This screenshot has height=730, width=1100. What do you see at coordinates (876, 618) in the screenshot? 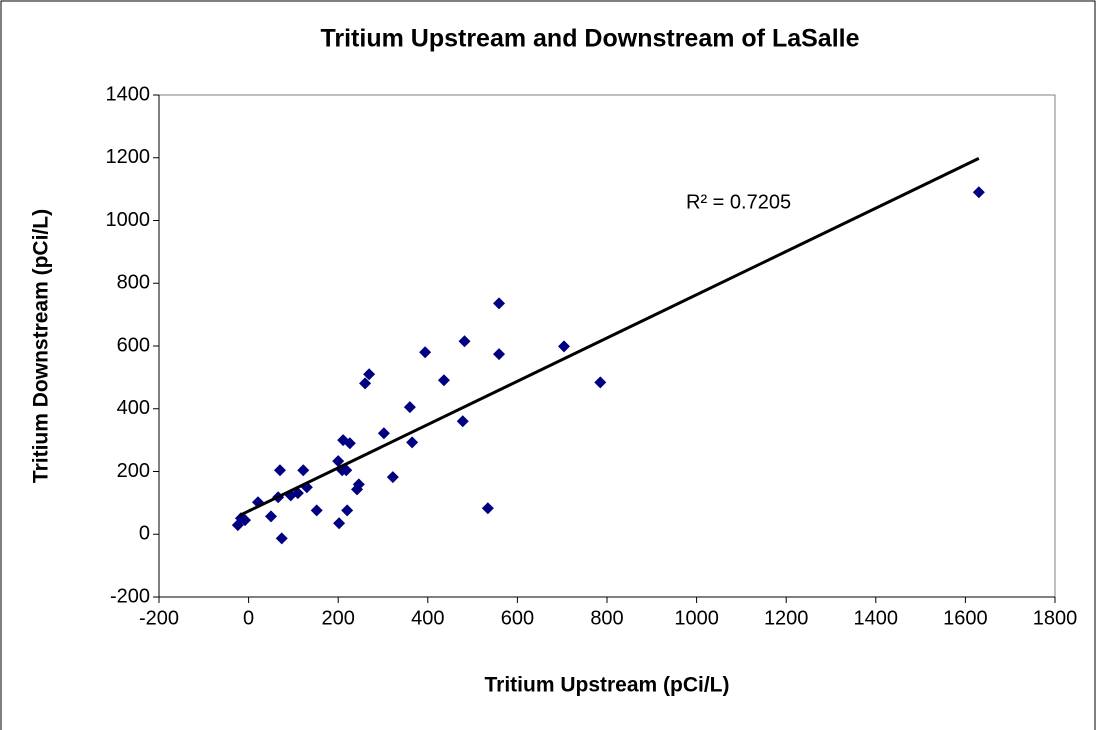
I see `x-tick-label: 1400` at bounding box center [876, 618].